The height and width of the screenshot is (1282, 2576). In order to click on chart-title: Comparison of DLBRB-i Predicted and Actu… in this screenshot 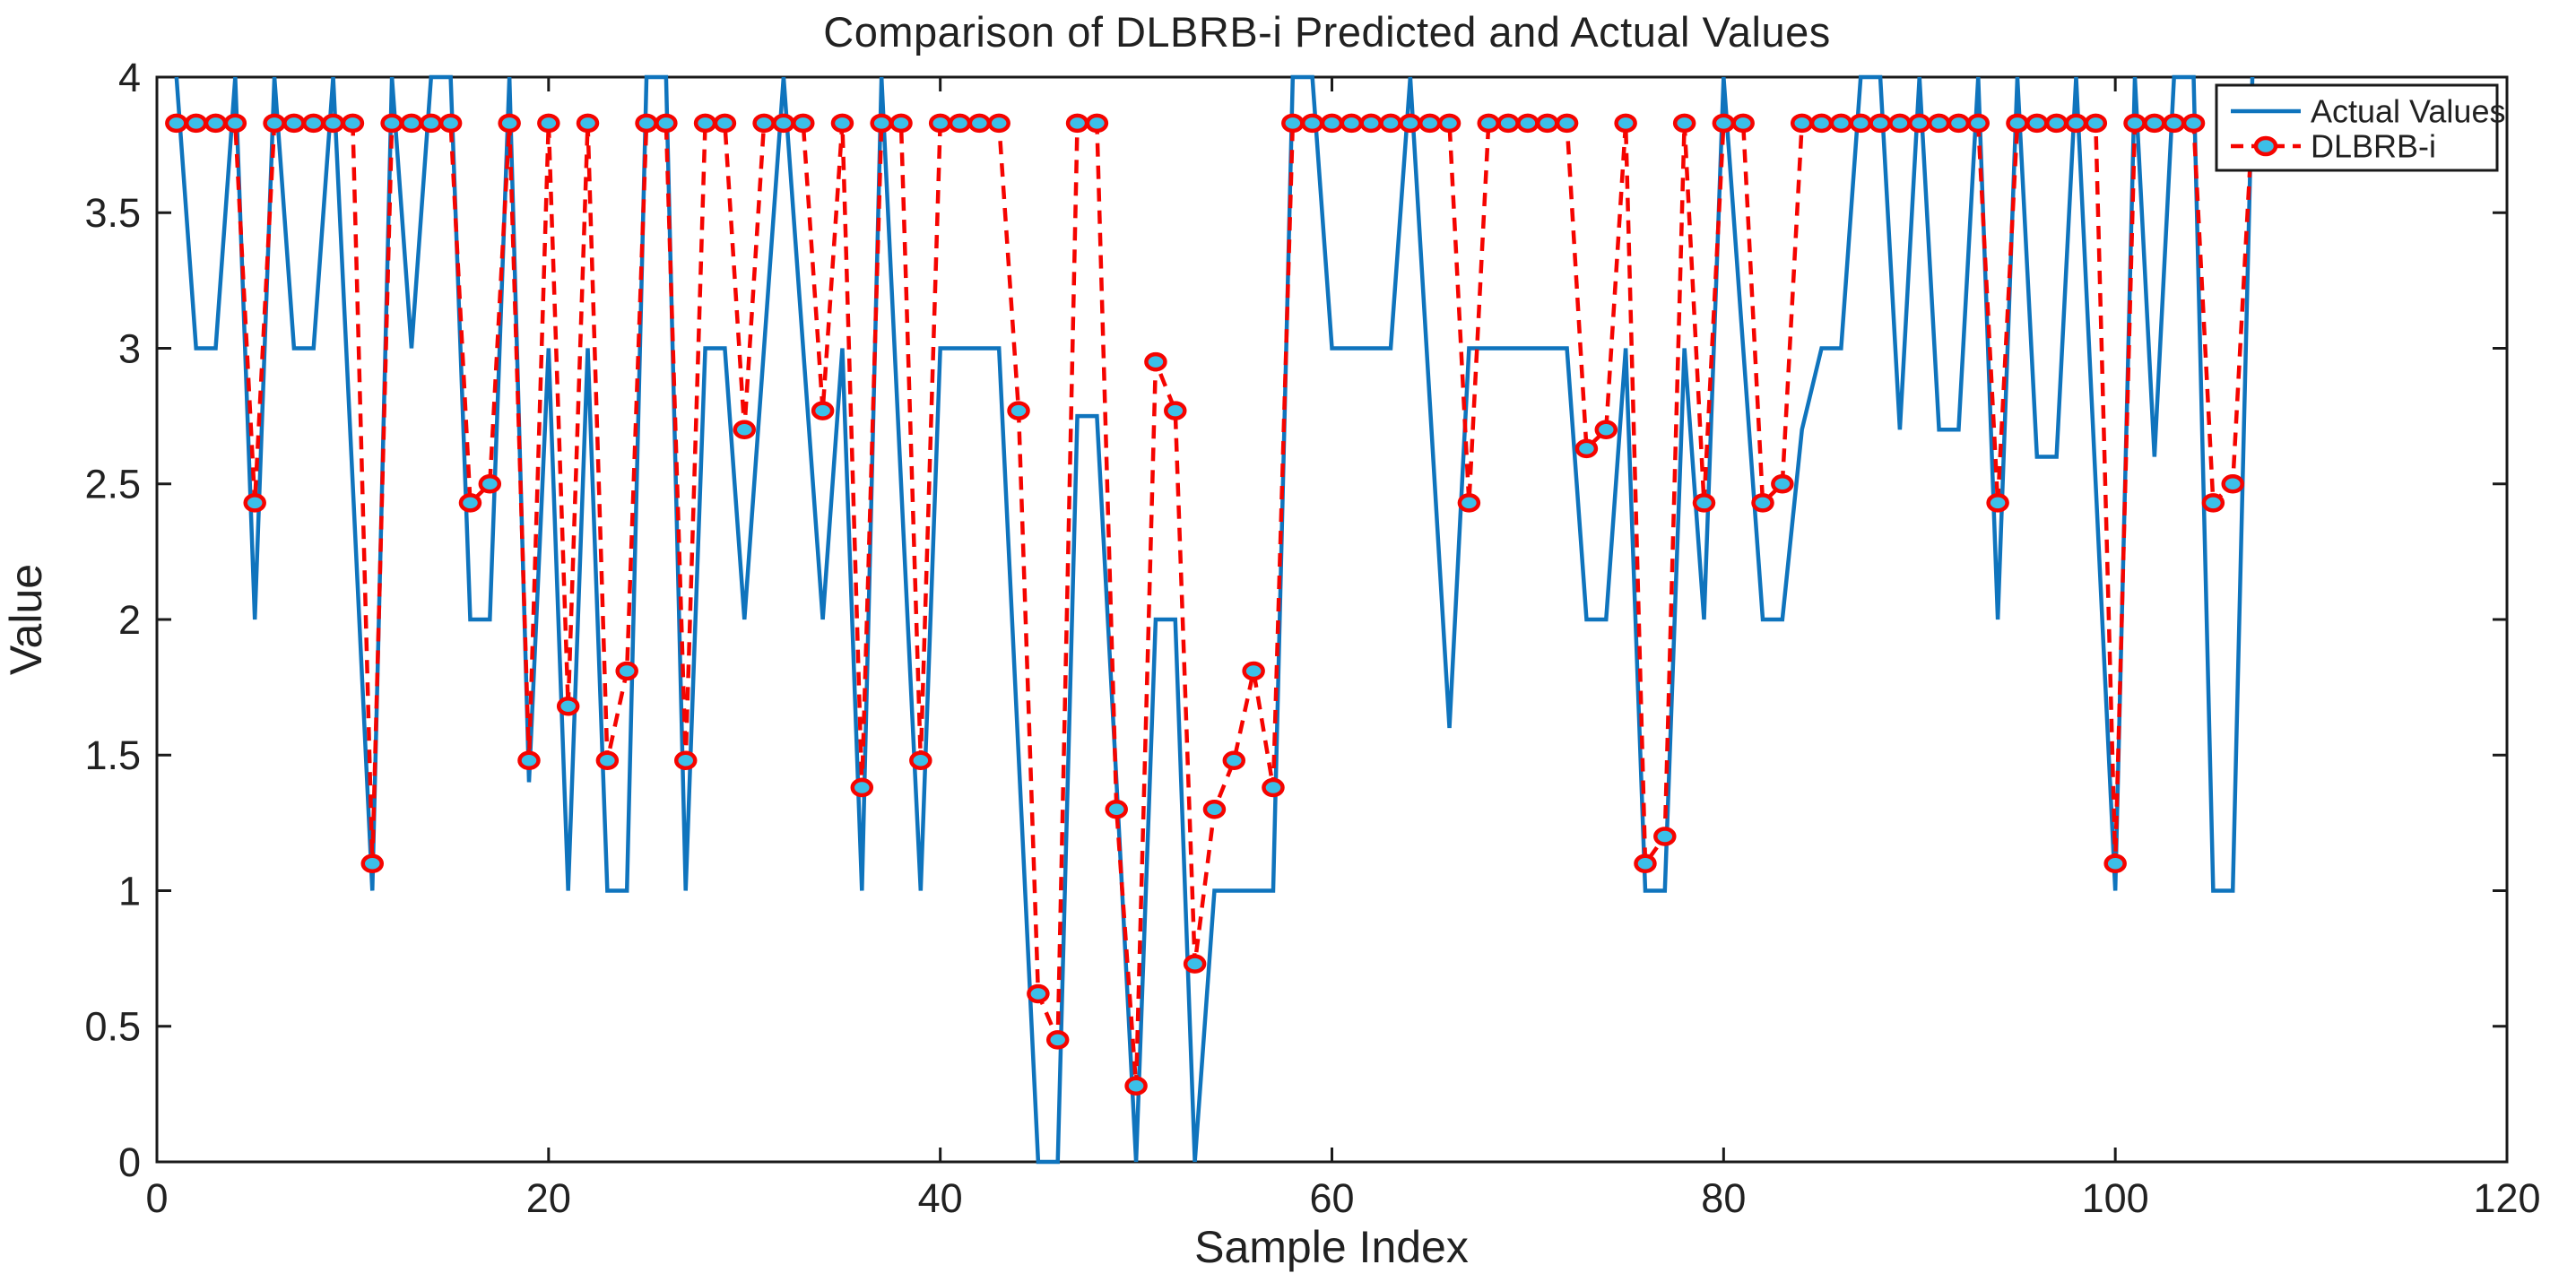, I will do `click(1326, 32)`.